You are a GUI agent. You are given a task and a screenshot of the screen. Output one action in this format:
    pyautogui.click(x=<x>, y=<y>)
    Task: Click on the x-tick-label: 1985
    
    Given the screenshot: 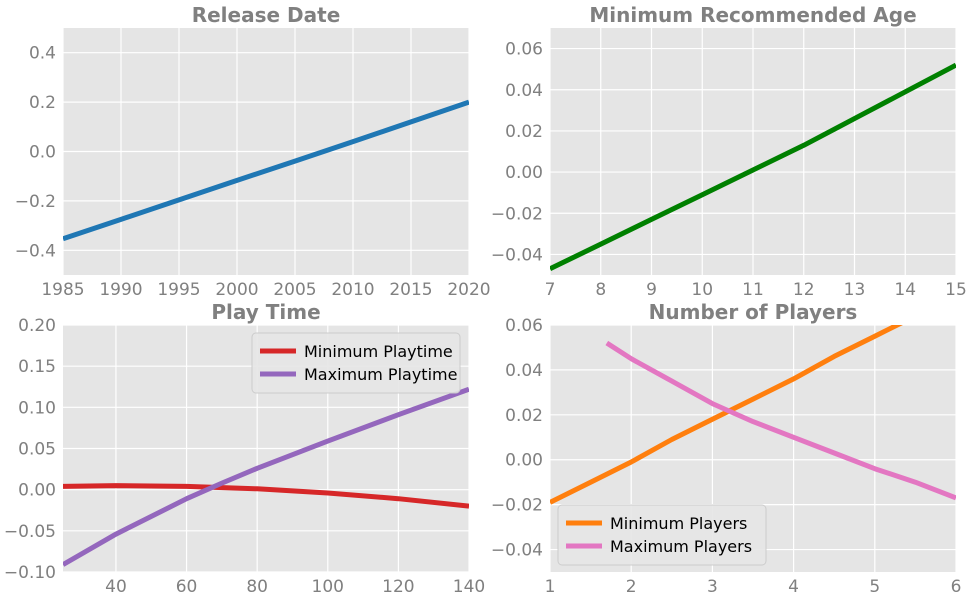 What is the action you would take?
    pyautogui.click(x=62, y=290)
    